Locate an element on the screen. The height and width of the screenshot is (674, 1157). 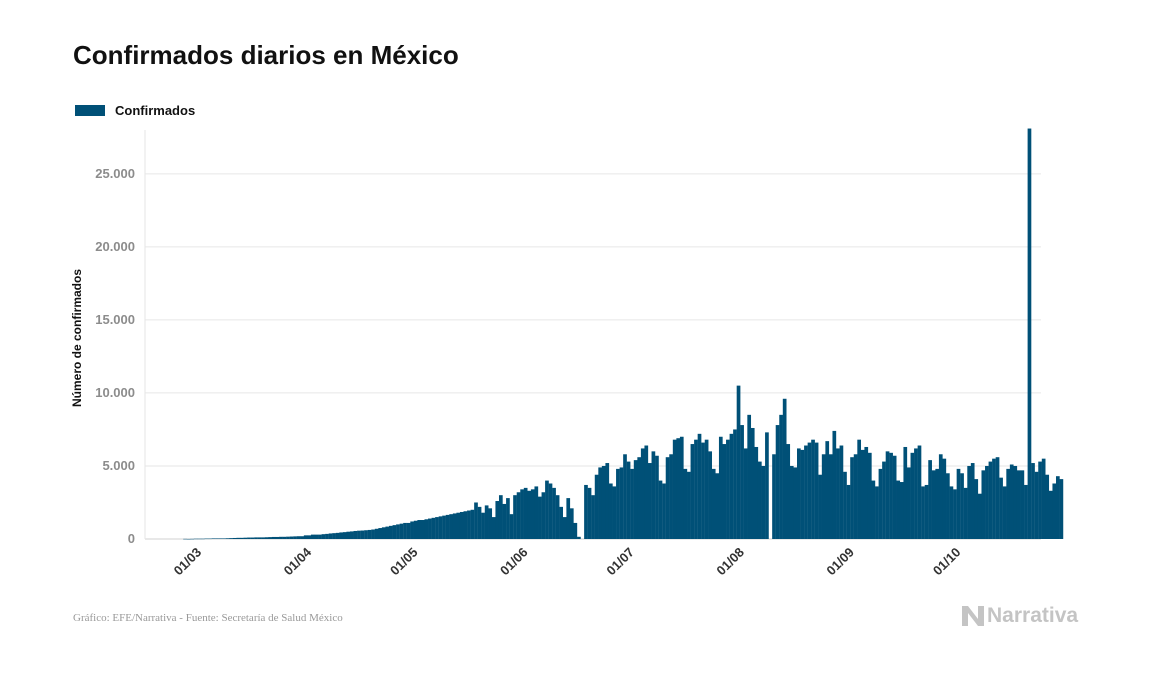
brand-name: Narrativa is located at coordinates (1033, 615).